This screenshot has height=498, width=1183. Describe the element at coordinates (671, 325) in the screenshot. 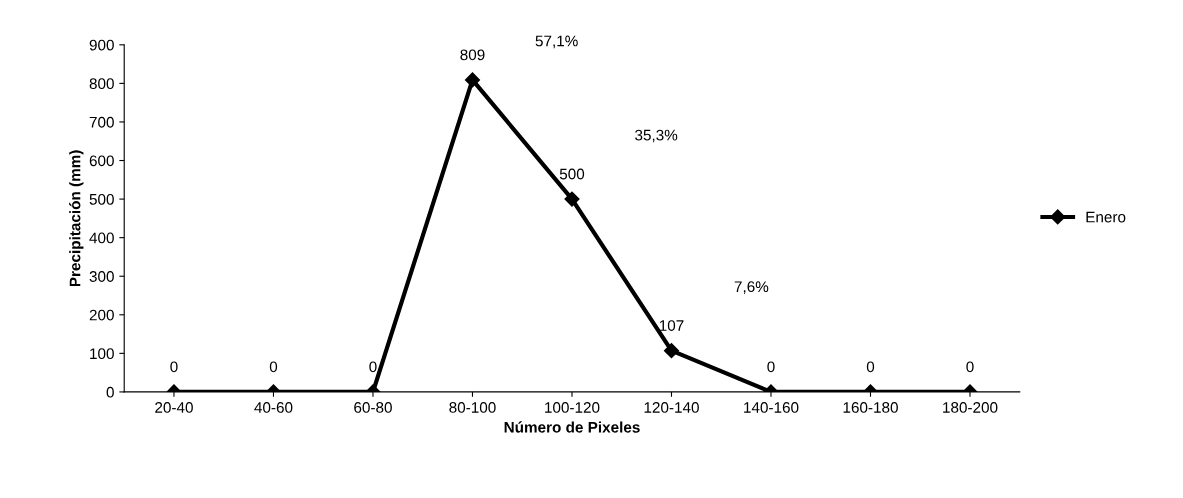

I see `data-label: 107` at that location.